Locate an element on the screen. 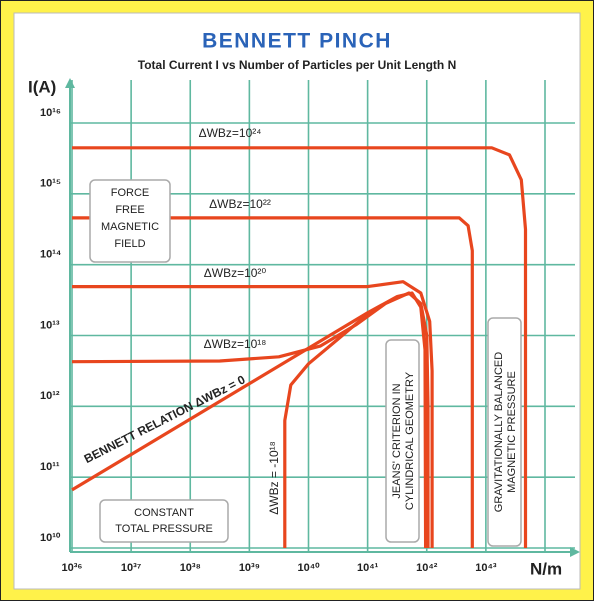  y-tick-label: 10¹¹ is located at coordinates (50, 467).